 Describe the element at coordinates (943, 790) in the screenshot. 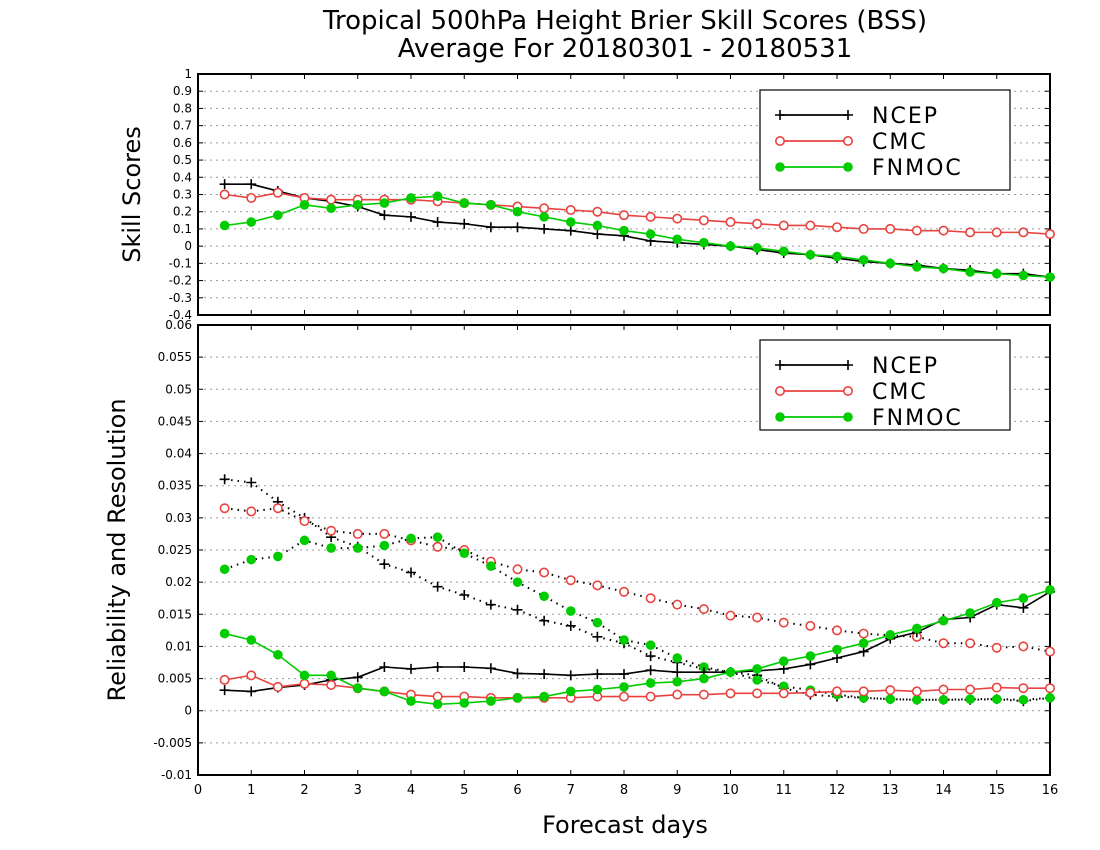

I see `x-tick-label: 14` at that location.